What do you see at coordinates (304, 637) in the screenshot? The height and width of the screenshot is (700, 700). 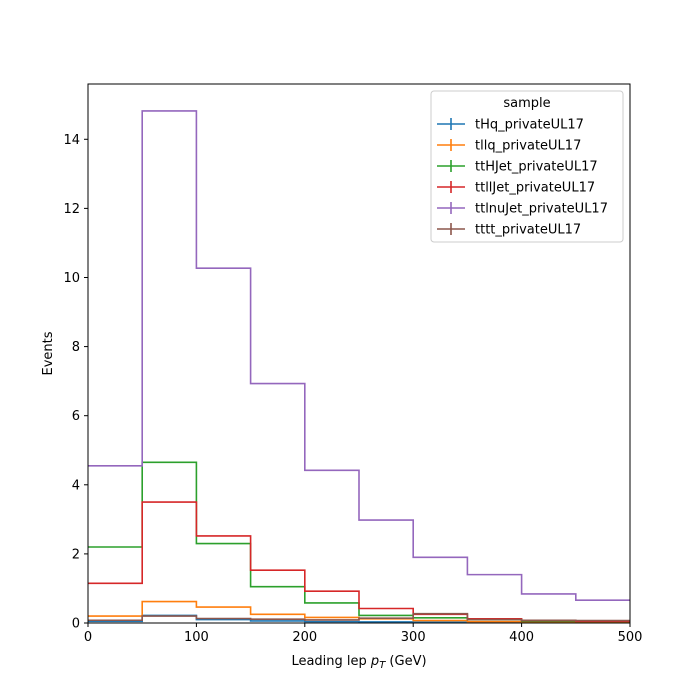 I see `x-tick-label: 200` at bounding box center [304, 637].